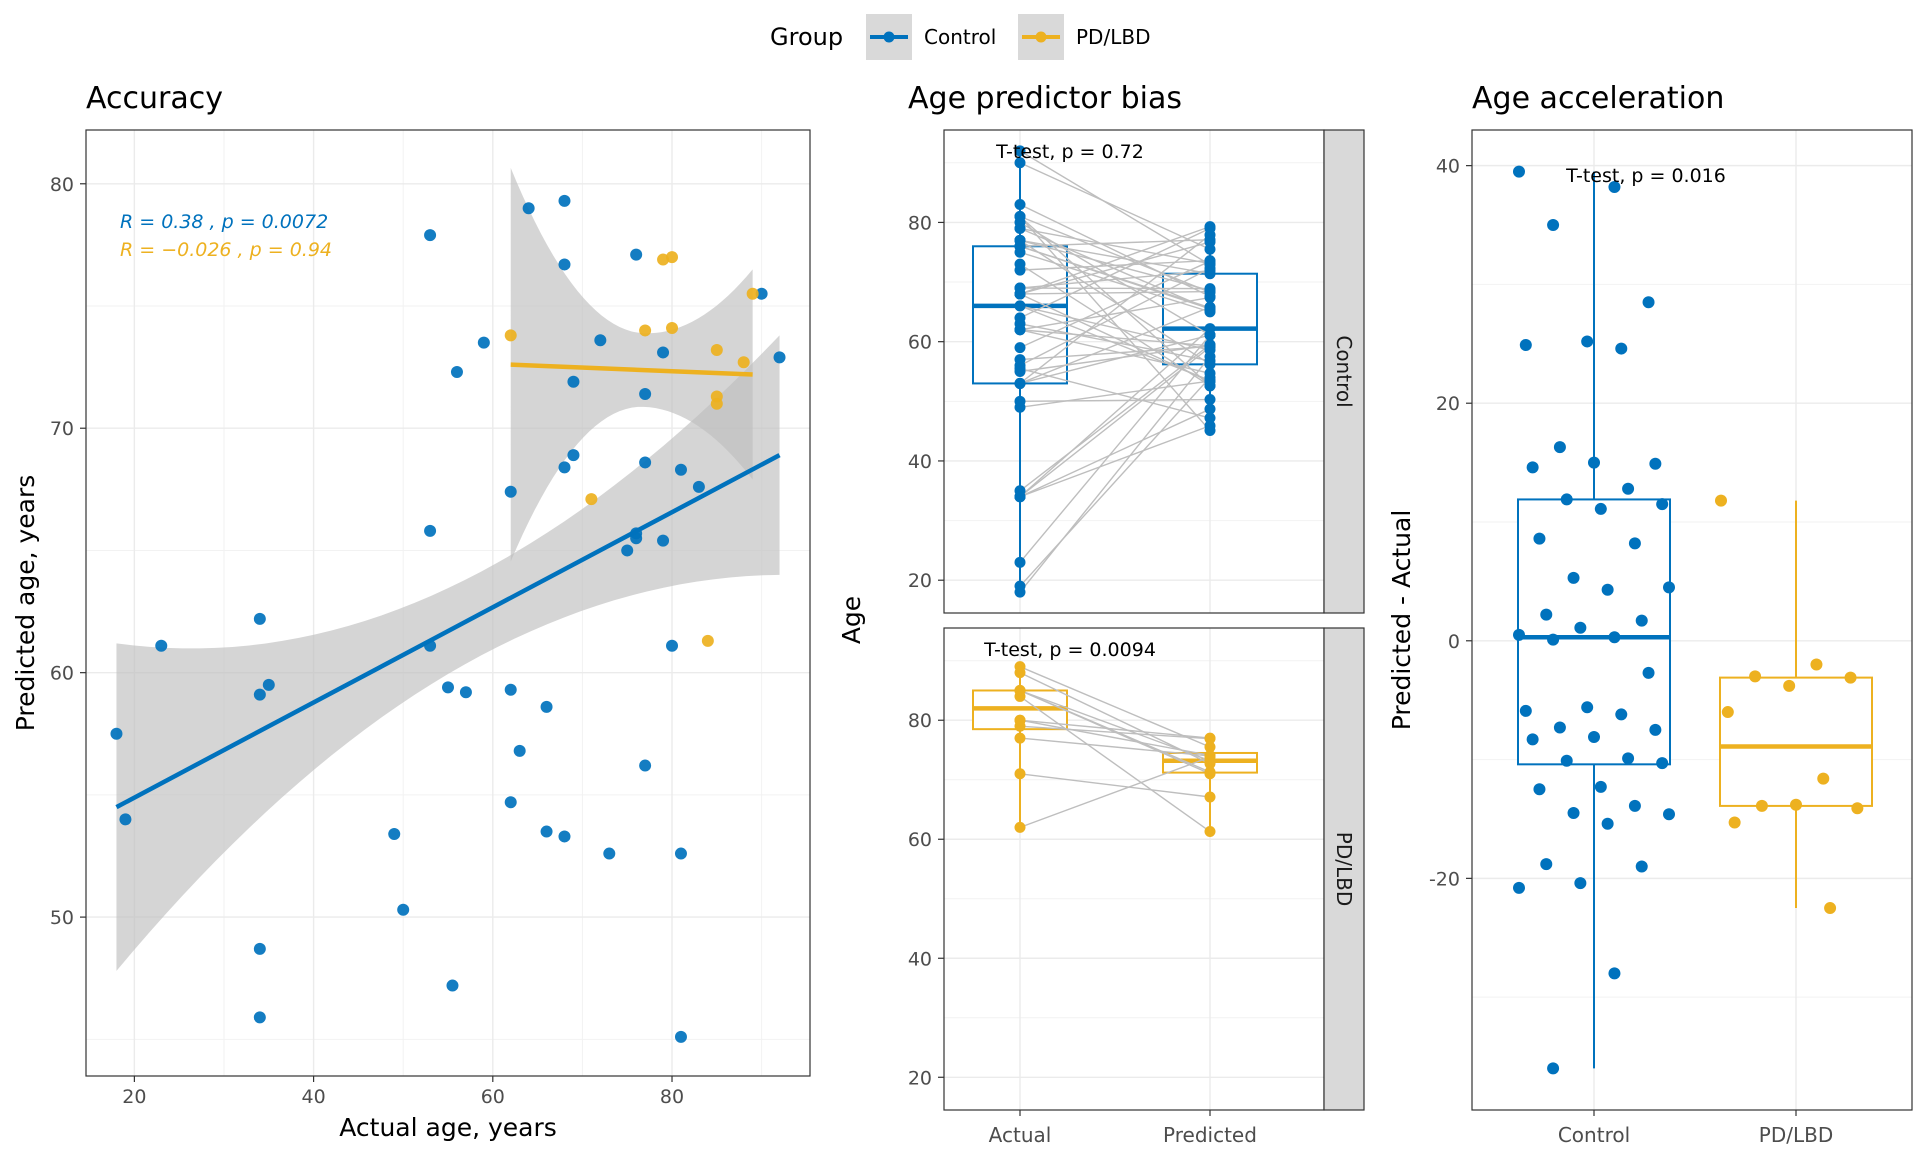 This screenshot has height=1156, width=1920. Describe the element at coordinates (1454, 642) in the screenshot. I see `y-tick-label: 0` at that location.